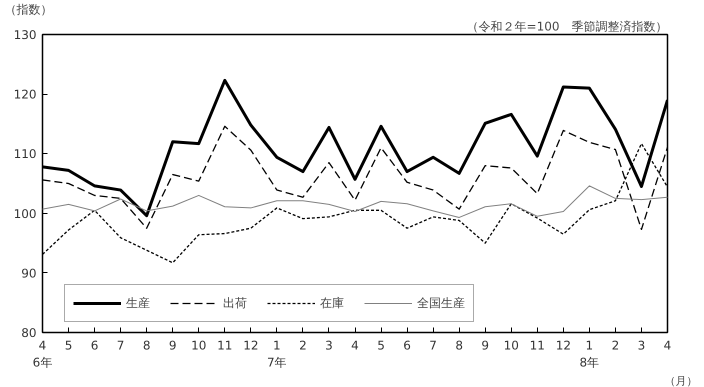 This screenshot has width=704, height=387. What do you see at coordinates (567, 27) in the screenshot?
I see `chart-subtitle: （令和２年=100 季節調整済指数）` at bounding box center [567, 27].